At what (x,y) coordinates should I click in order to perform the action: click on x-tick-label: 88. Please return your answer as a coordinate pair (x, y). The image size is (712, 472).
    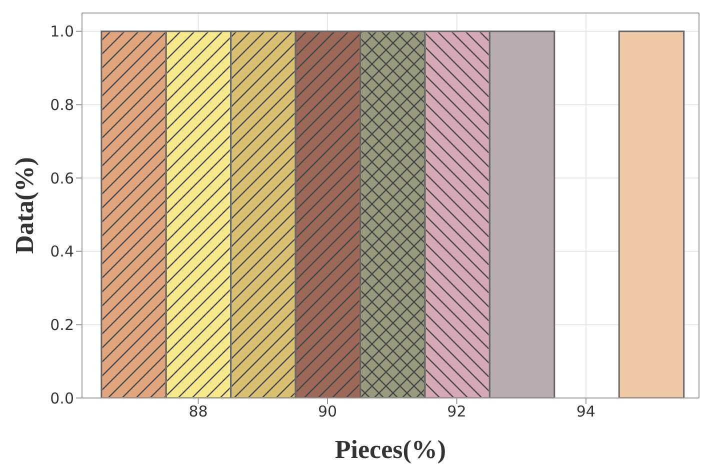
    Looking at the image, I should click on (198, 411).